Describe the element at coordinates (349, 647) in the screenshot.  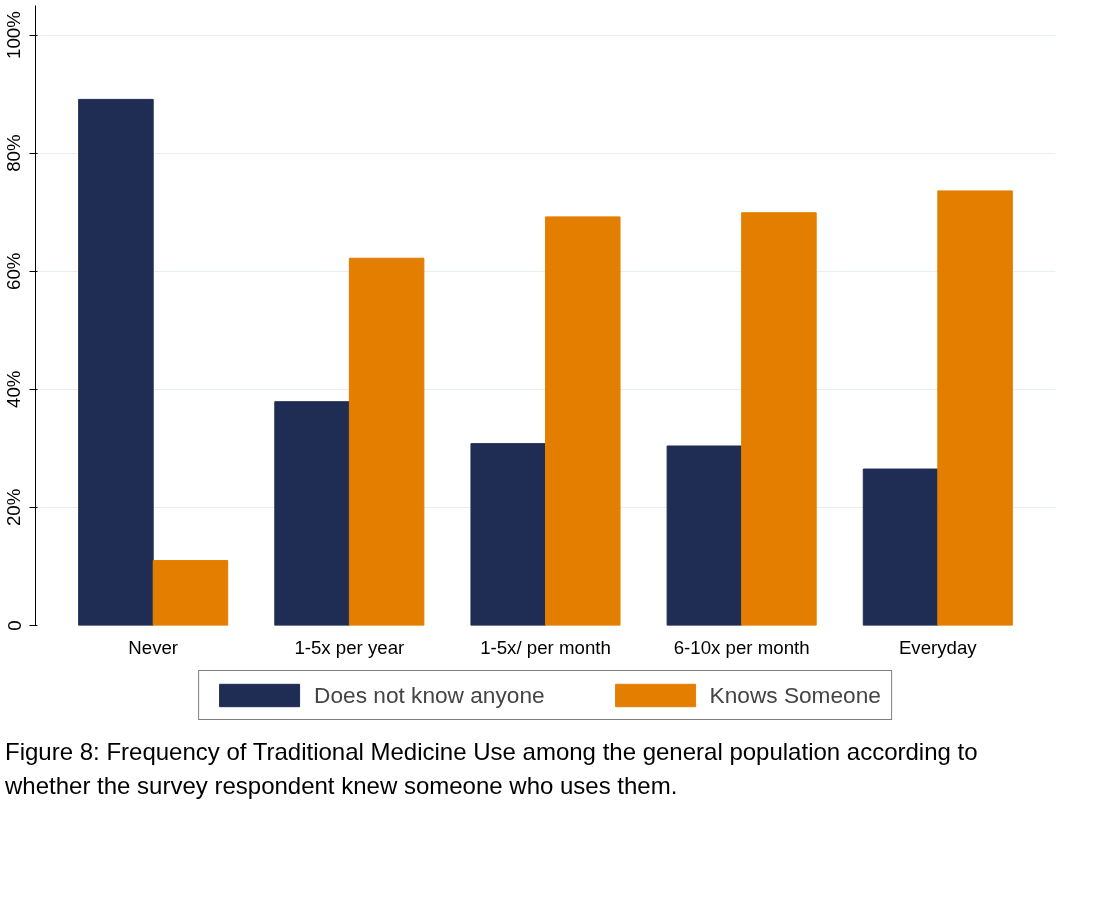
I see `x-tick-label: 1-5x per year` at that location.